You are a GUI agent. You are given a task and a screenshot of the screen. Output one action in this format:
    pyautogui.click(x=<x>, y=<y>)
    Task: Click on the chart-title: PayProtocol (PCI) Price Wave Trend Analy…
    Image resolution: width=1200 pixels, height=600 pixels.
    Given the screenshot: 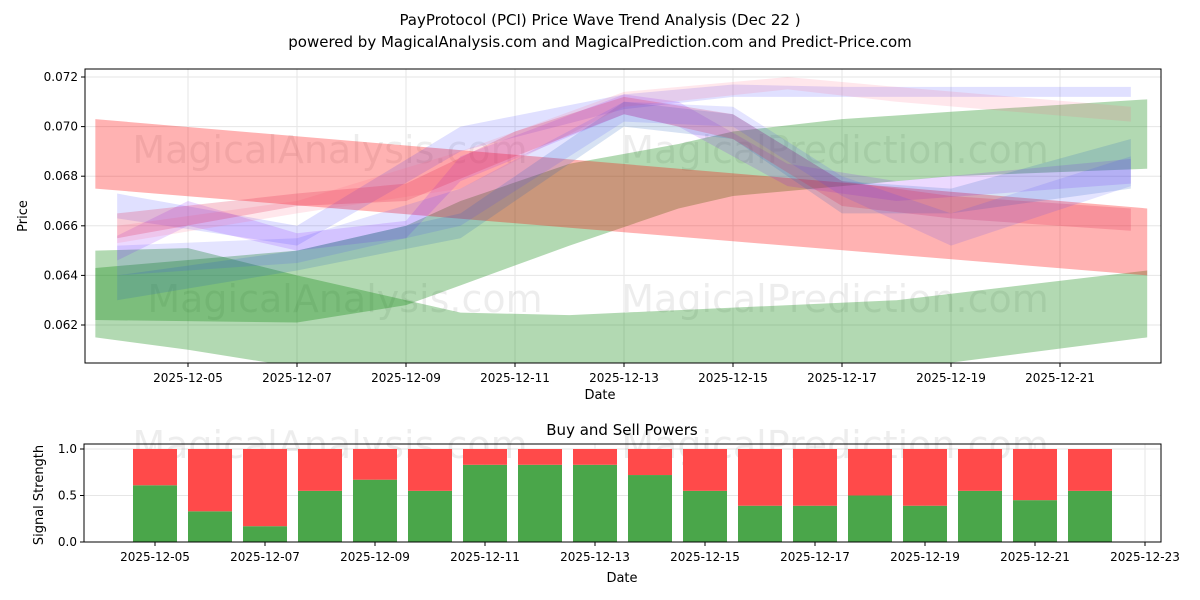 What is the action you would take?
    pyautogui.click(x=599, y=20)
    